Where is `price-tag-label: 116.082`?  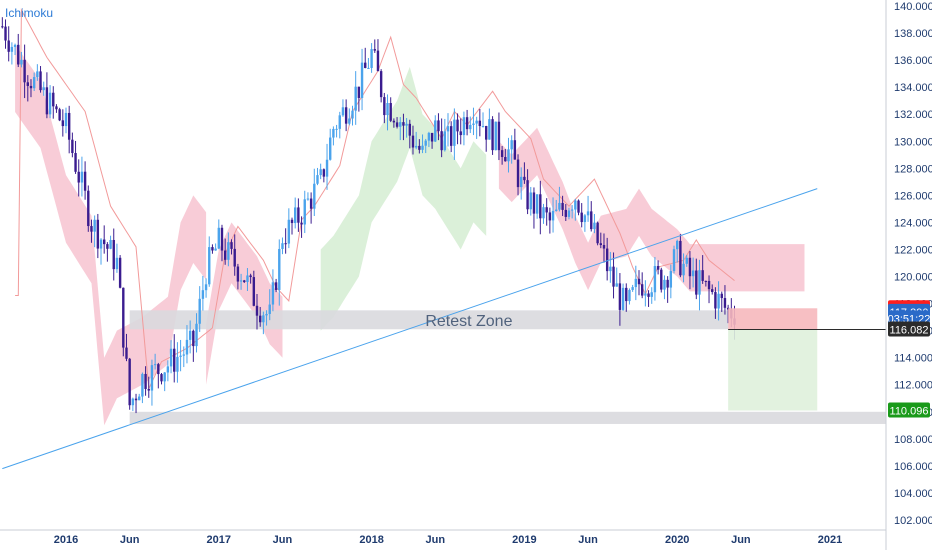
price-tag-label: 116.082 is located at coordinates (909, 331).